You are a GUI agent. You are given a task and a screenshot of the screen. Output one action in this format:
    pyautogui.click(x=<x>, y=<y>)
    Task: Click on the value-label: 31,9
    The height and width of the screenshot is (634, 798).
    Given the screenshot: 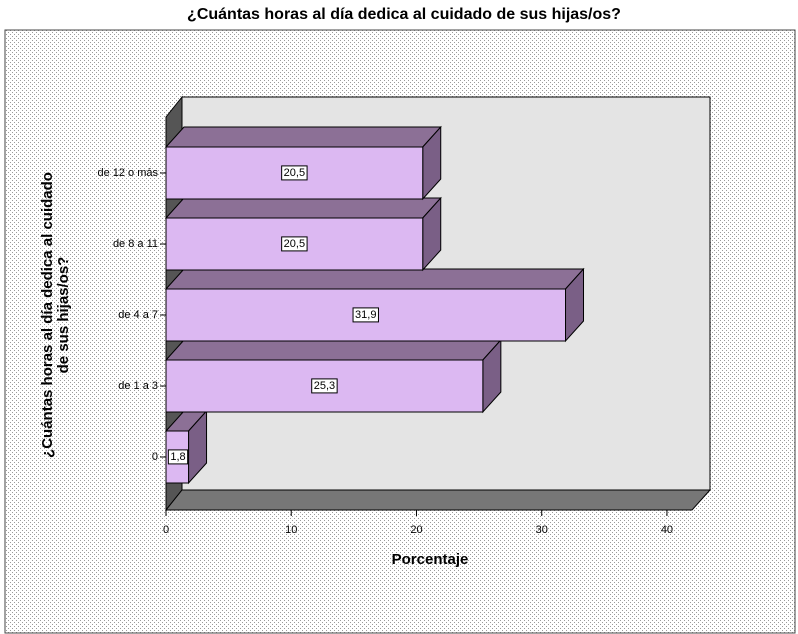 What is the action you would take?
    pyautogui.click(x=365, y=315)
    